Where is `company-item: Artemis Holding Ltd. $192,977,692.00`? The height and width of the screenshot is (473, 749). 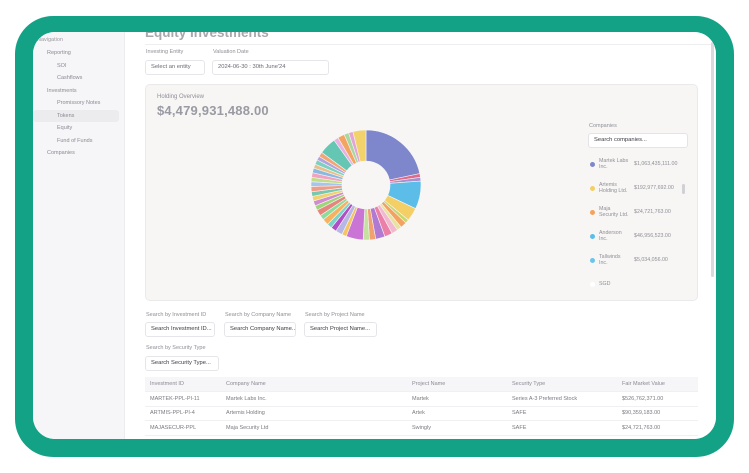 company-item: Artemis Holding Ltd. $192,977,692.00 is located at coordinates (638, 188).